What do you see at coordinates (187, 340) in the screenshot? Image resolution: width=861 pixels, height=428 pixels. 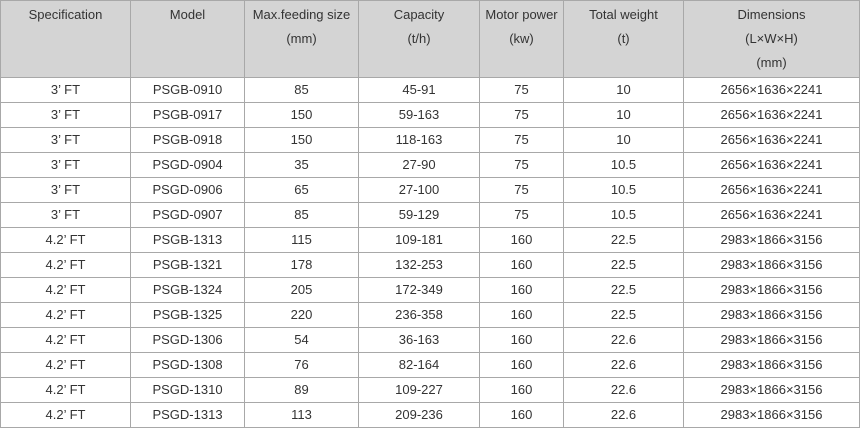 I see `table-cell: PSGD-1306` at bounding box center [187, 340].